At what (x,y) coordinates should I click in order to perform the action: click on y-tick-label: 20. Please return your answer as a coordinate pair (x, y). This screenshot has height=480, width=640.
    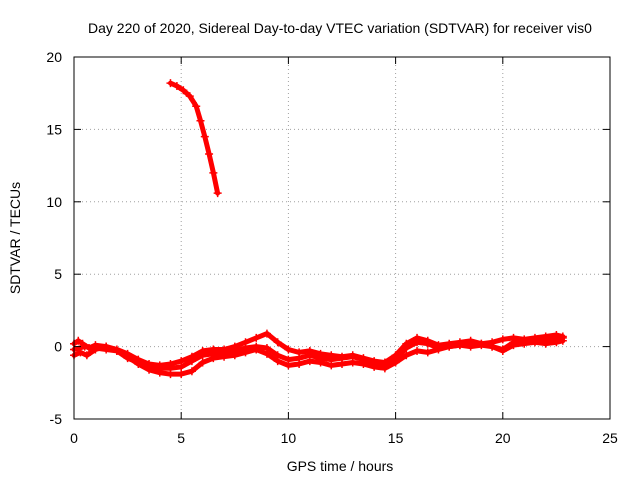
    Looking at the image, I should click on (54, 57).